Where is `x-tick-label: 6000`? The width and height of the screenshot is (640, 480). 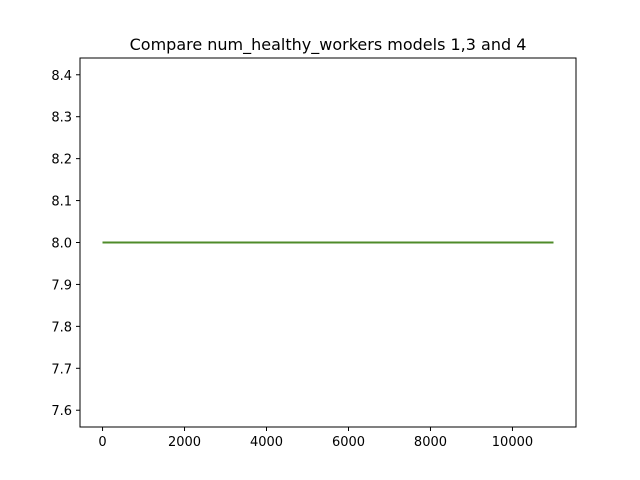 x-tick-label: 6000 is located at coordinates (348, 442).